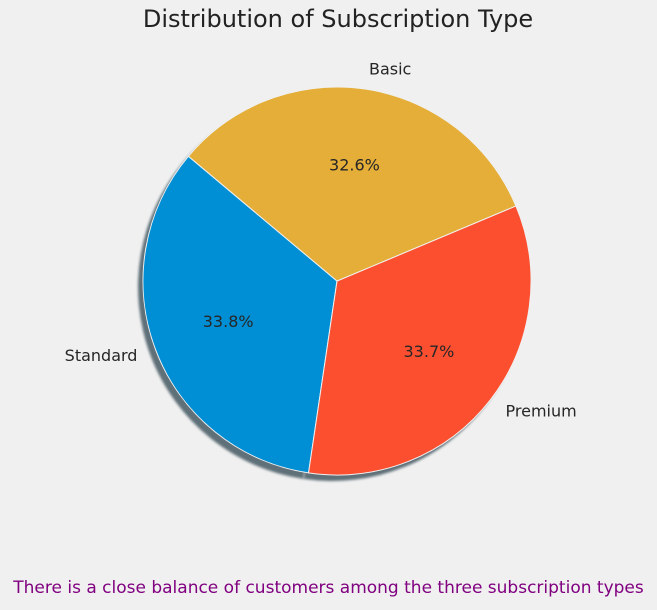 The image size is (657, 610). I want to click on slice-percent-premium: 33.7%, so click(429, 351).